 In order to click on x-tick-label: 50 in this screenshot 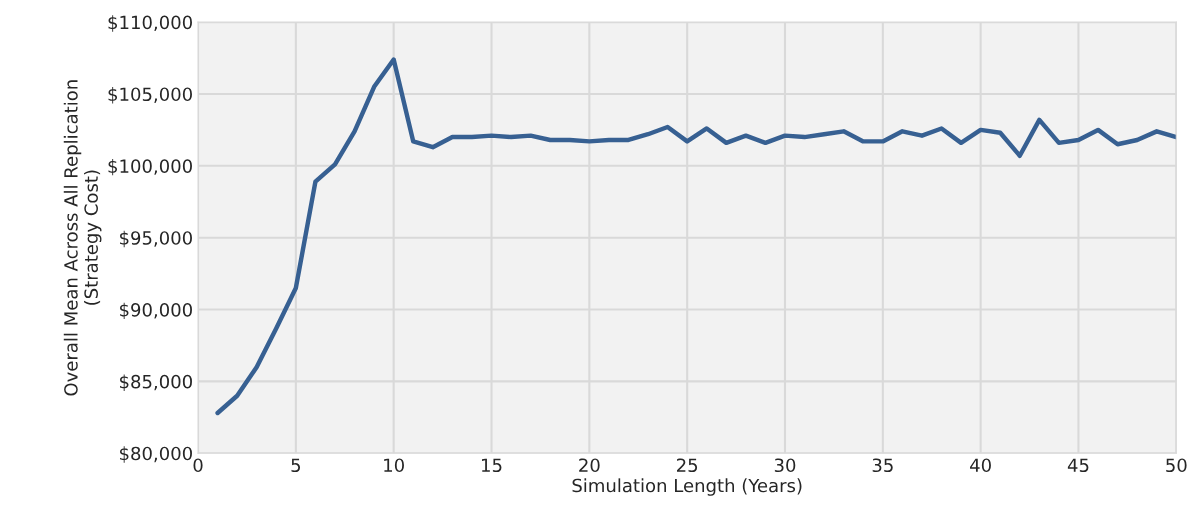, I will do `click(1176, 465)`.